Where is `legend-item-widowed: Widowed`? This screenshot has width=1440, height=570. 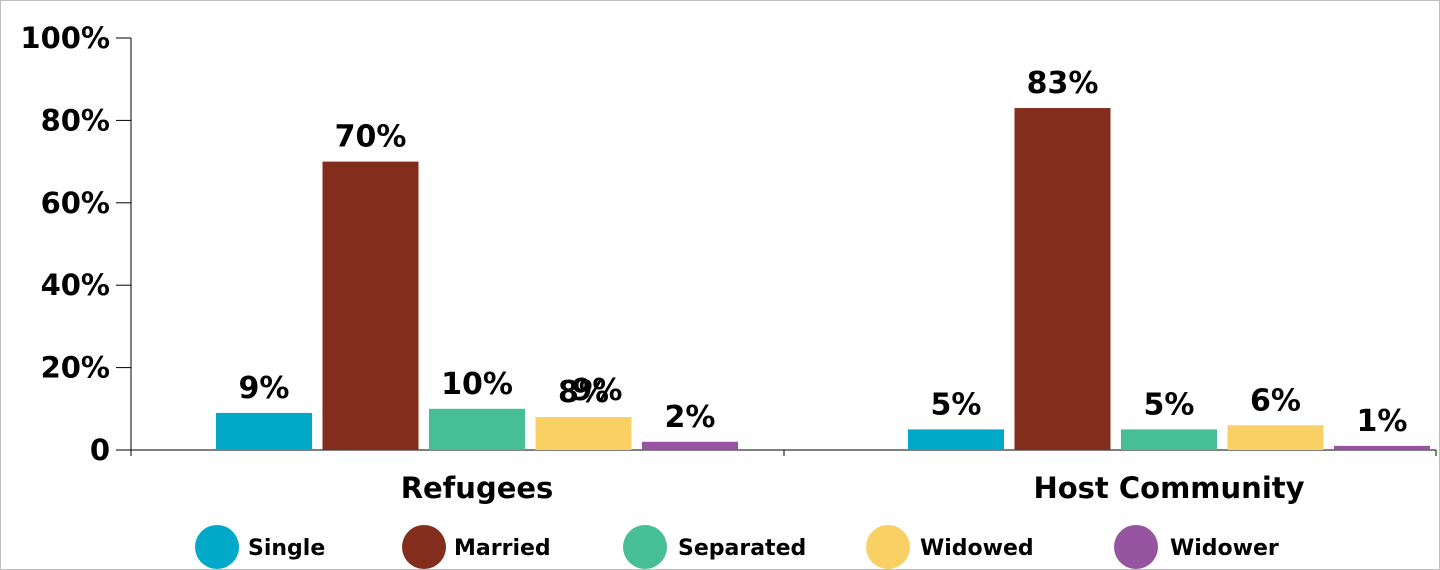
legend-item-widowed: Widowed is located at coordinates (950, 547).